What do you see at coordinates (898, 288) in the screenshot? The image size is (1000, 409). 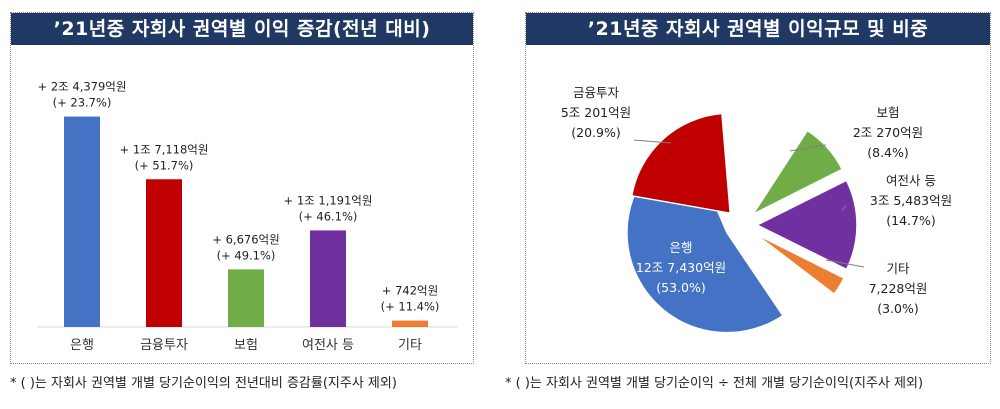 I see `pie-slice-amount: 7,228억원` at bounding box center [898, 288].